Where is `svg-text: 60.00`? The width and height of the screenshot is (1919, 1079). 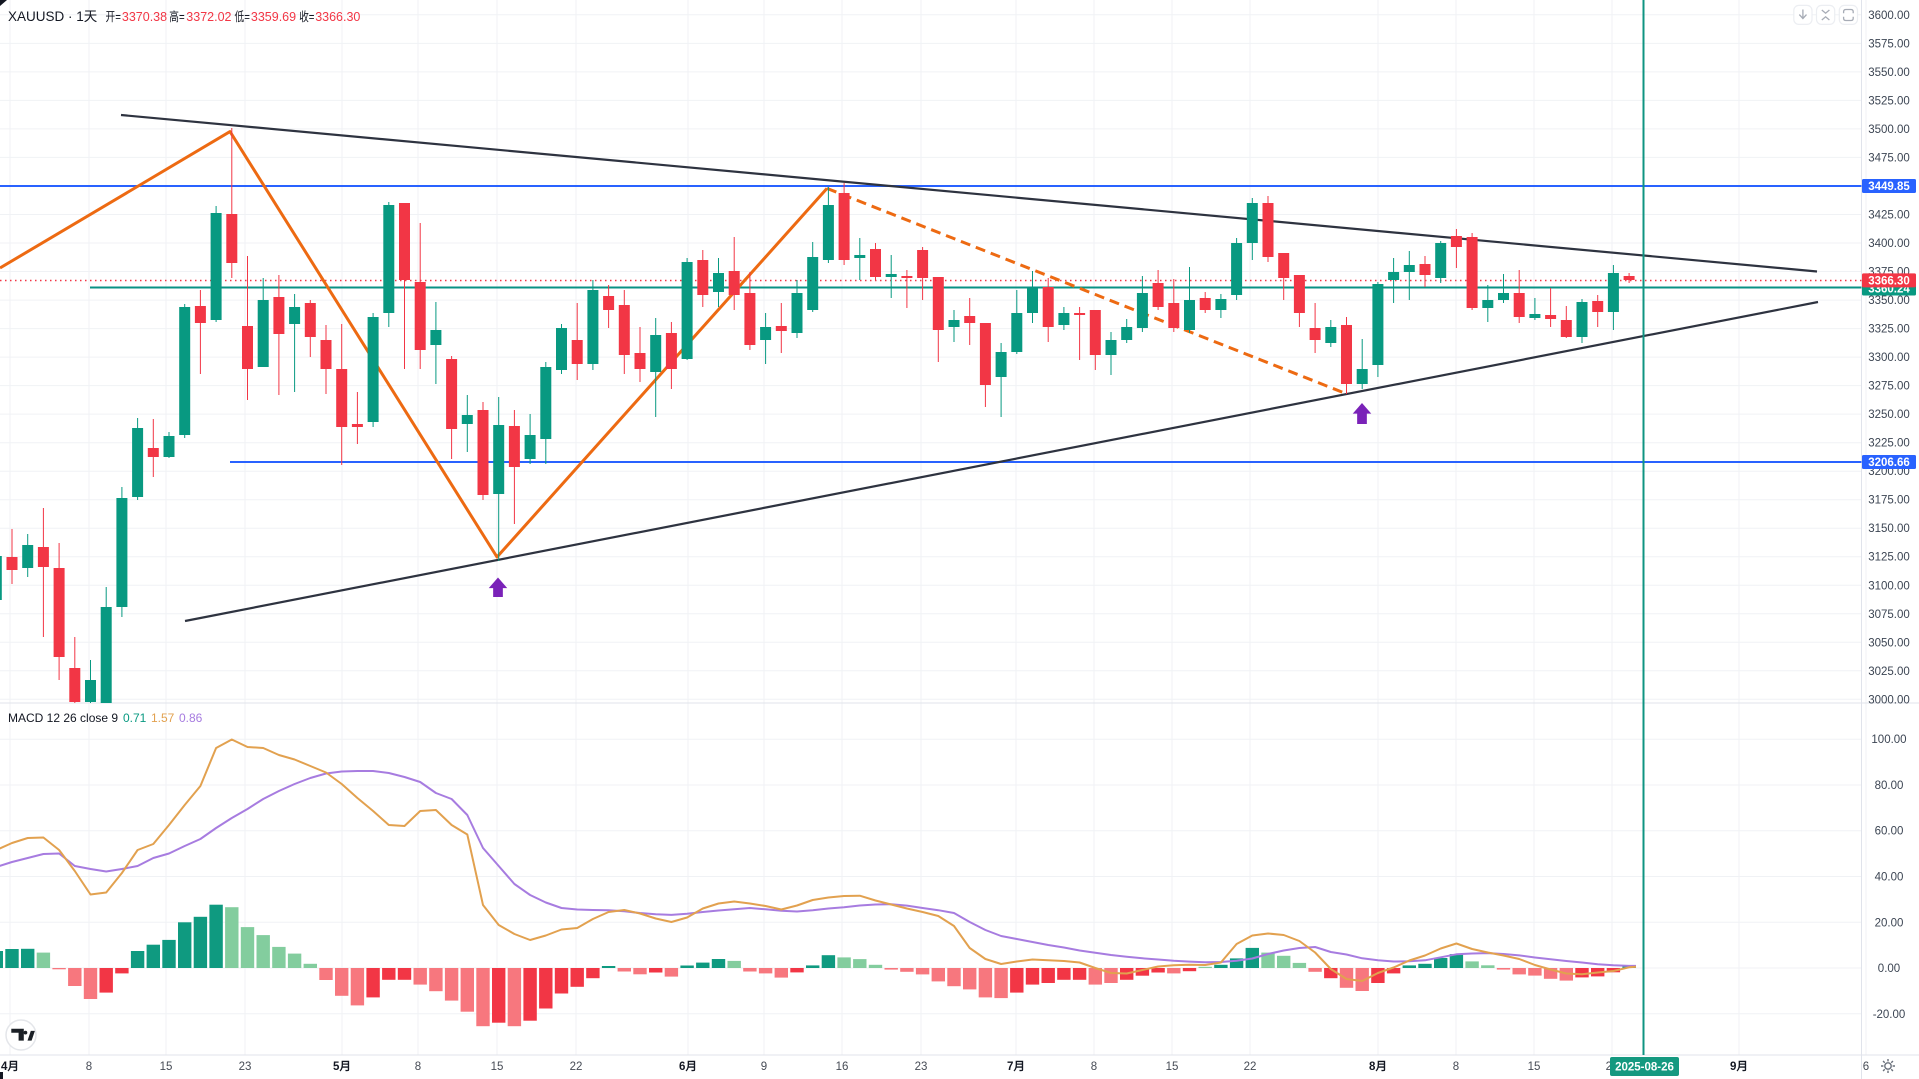 svg-text: 60.00 is located at coordinates (1889, 832).